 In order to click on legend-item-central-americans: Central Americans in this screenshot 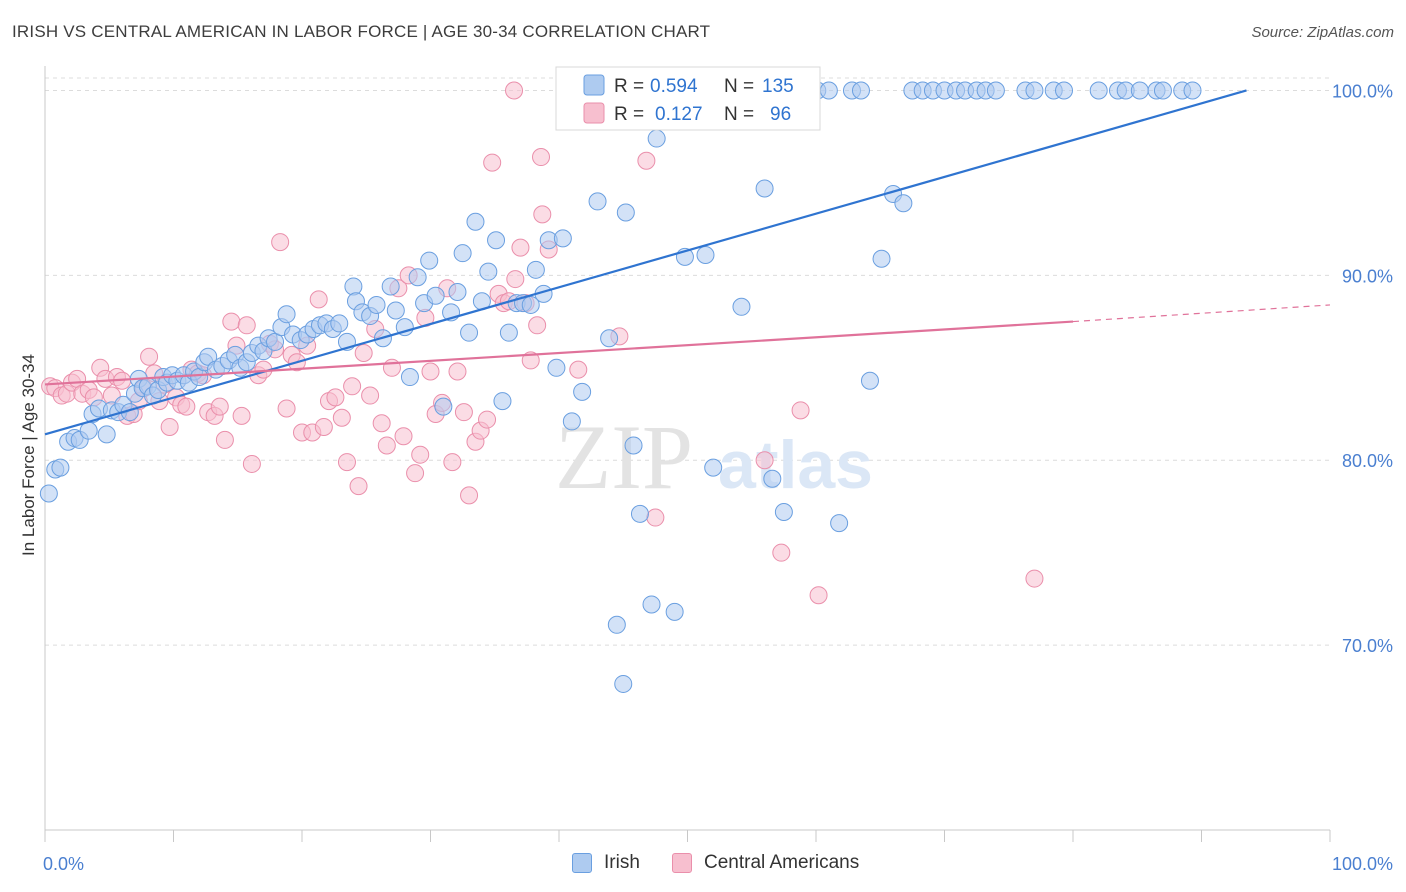, I will do `click(765, 863)`.